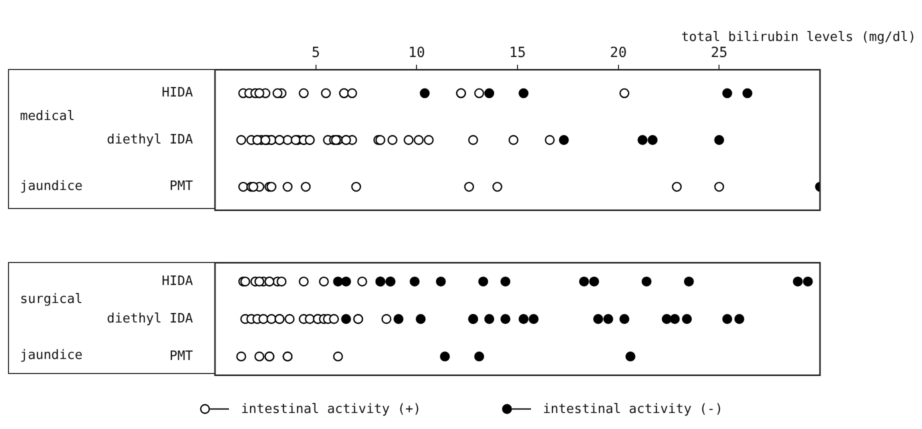 The image size is (922, 429). I want to click on x-tick-label: 15, so click(517, 53).